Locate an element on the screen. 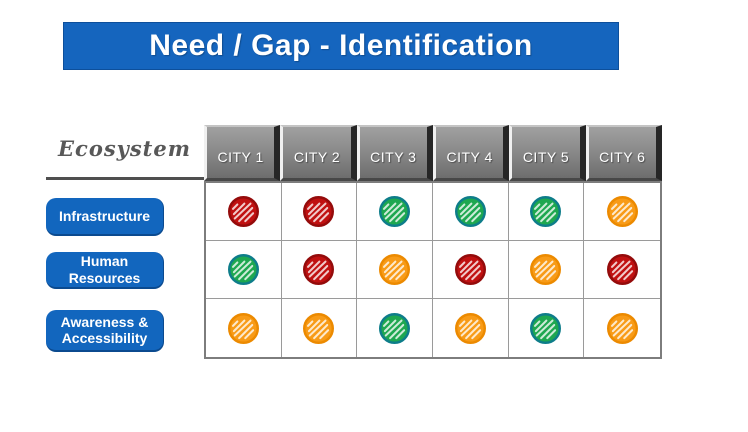 The width and height of the screenshot is (748, 432). grid-cell-r3-c6 is located at coordinates (622, 328).